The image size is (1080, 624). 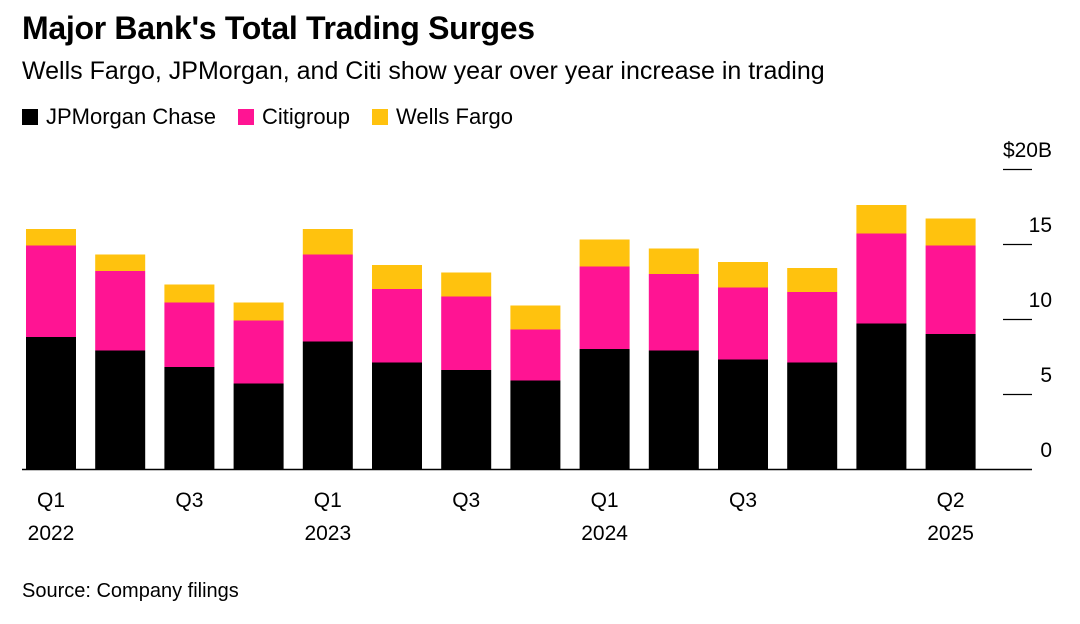 What do you see at coordinates (881, 396) in the screenshot?
I see `bar-segment-jpmorgan-chase-q1-2025` at bounding box center [881, 396].